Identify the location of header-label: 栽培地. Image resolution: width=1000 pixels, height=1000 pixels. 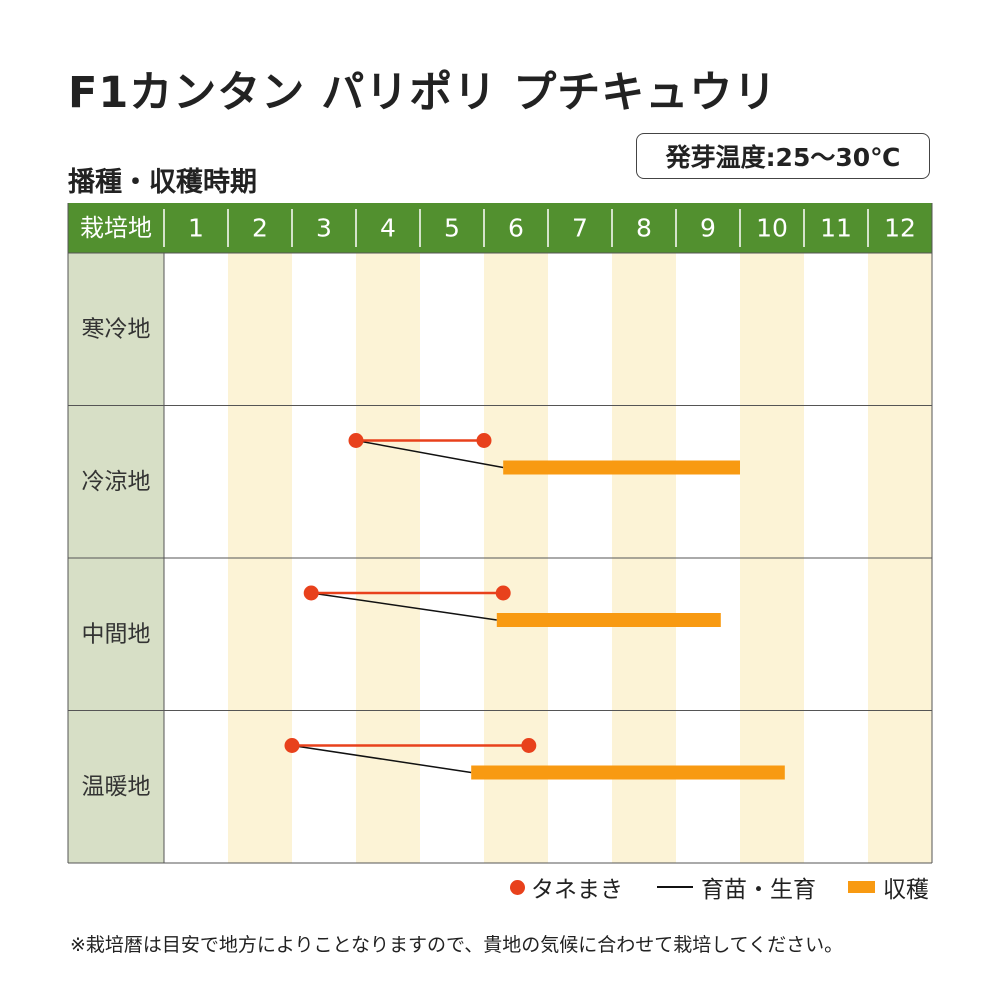
(116, 228).